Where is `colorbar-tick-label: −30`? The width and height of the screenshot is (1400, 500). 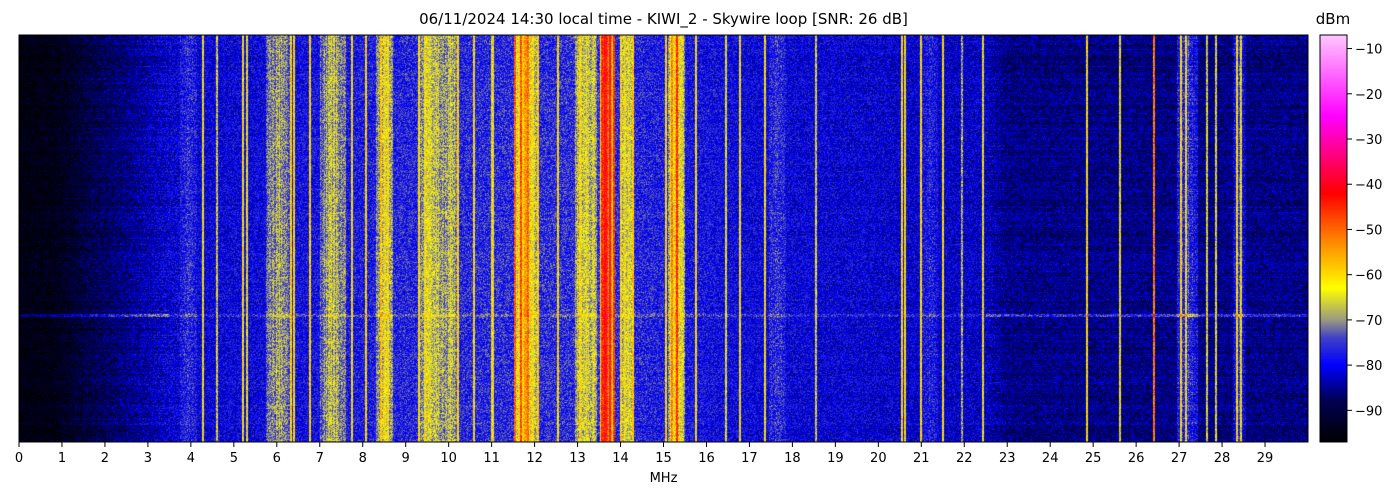 colorbar-tick-label: −30 is located at coordinates (1368, 140).